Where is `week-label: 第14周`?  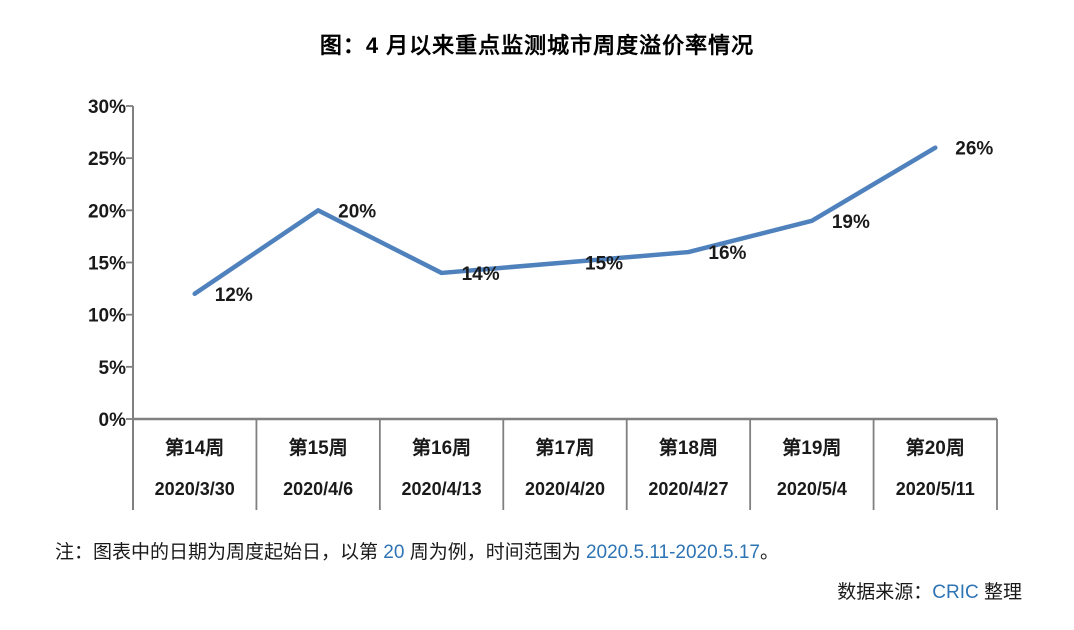 week-label: 第14周 is located at coordinates (194, 447).